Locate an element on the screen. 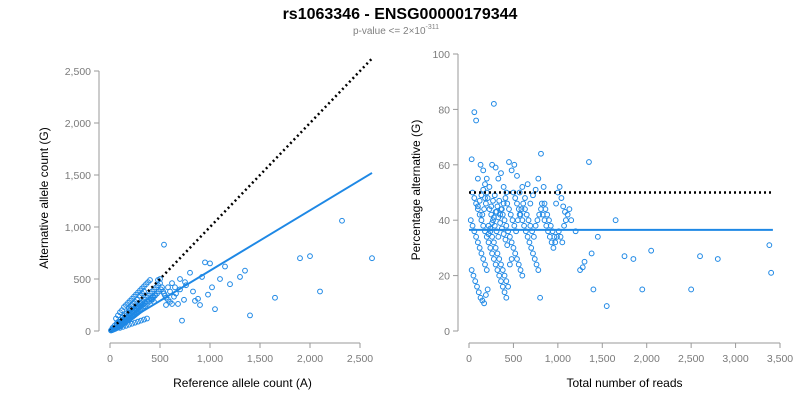 Image resolution: width=800 pixels, height=400 pixels. chart-title: rs1063346 - ENSG00000179344 is located at coordinates (400, 14).